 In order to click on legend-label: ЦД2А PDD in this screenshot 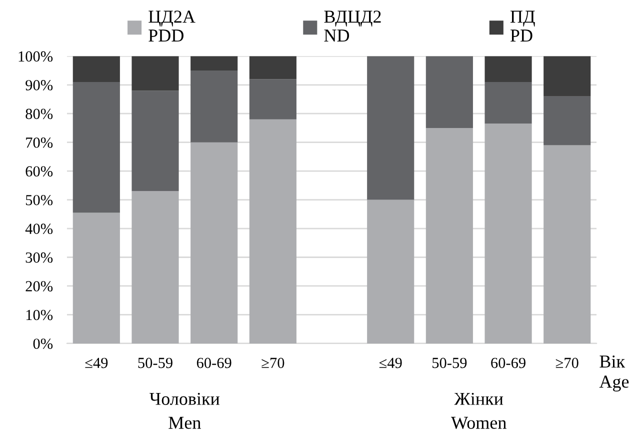, I will do `click(172, 26)`.